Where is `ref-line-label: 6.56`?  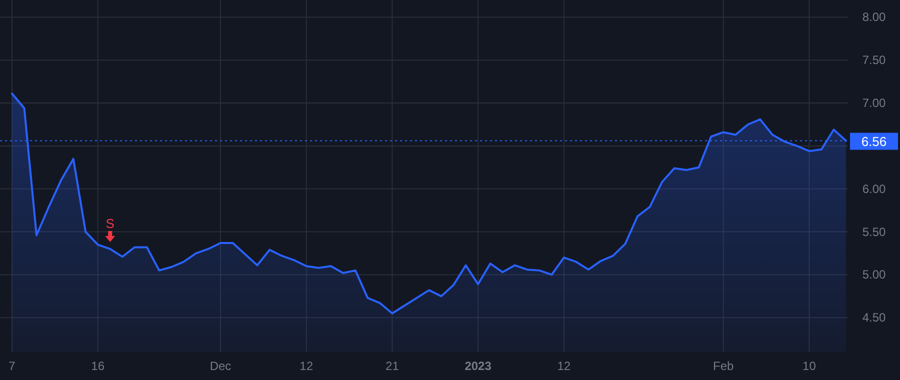
ref-line-label: 6.56 is located at coordinates (874, 141).